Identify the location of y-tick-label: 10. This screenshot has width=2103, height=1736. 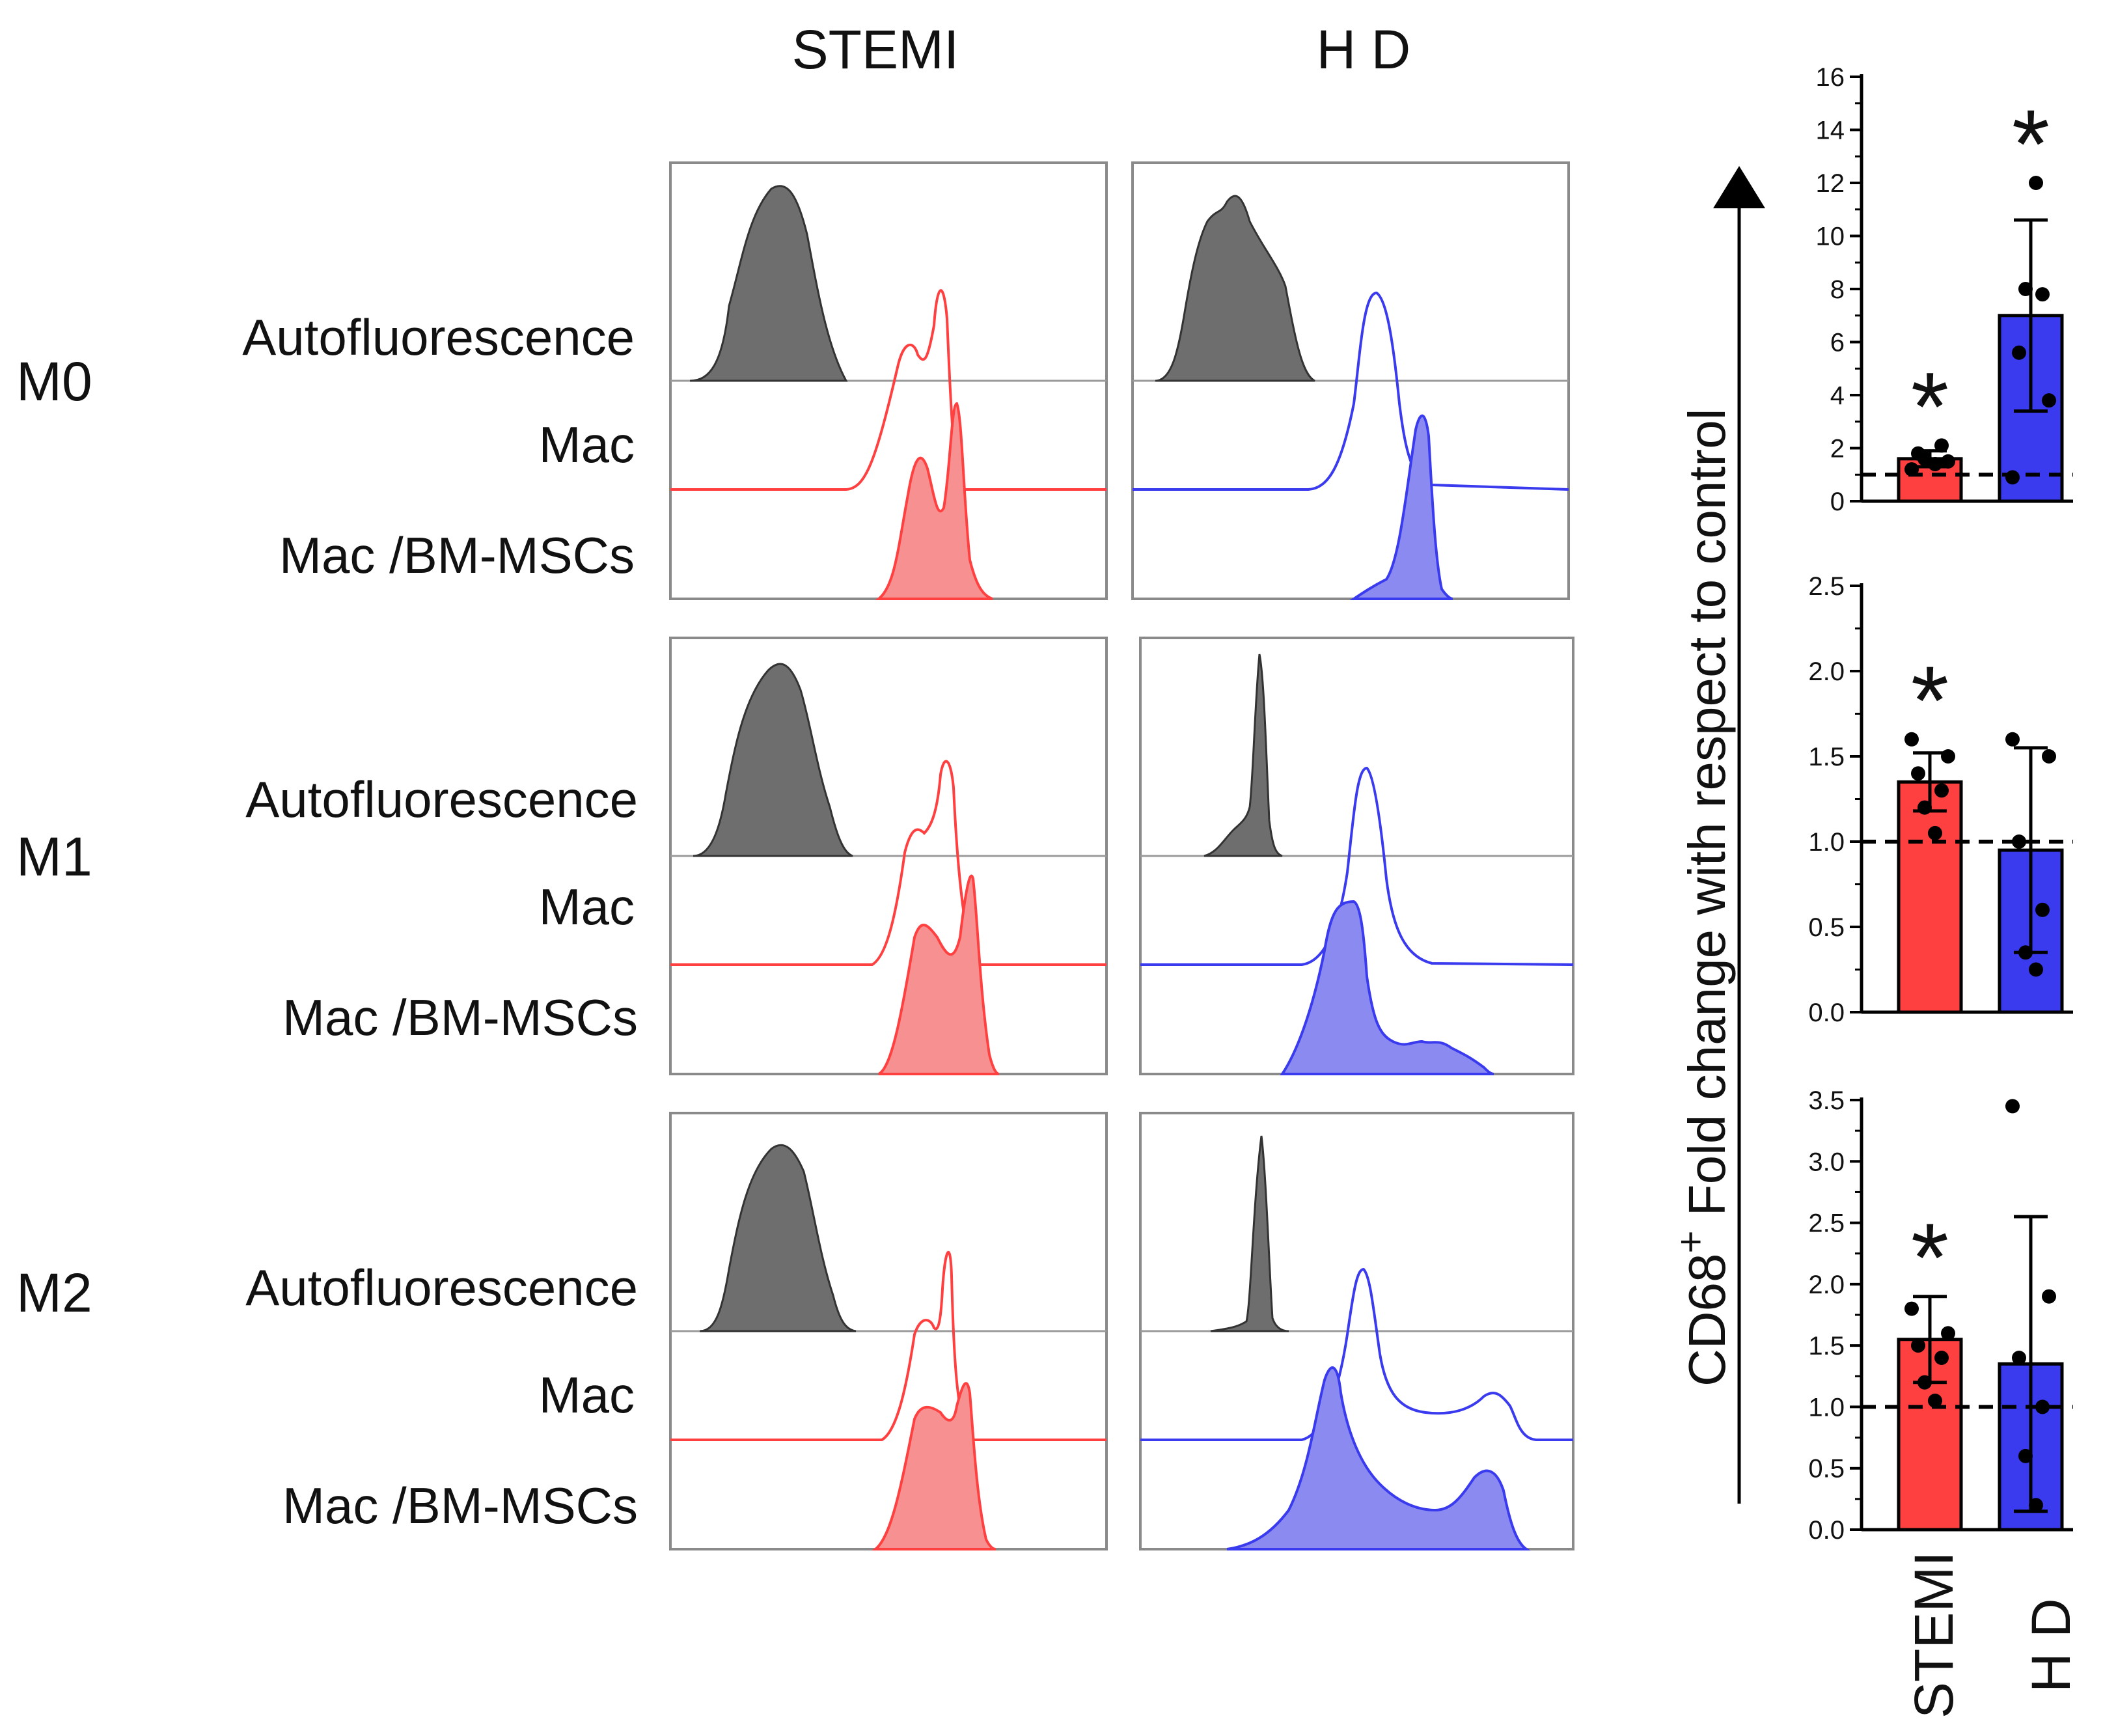
(1830, 237).